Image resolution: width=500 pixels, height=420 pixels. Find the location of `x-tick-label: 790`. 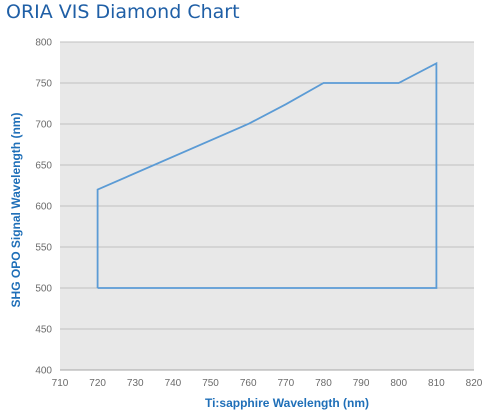

x-tick-label: 790 is located at coordinates (361, 383).